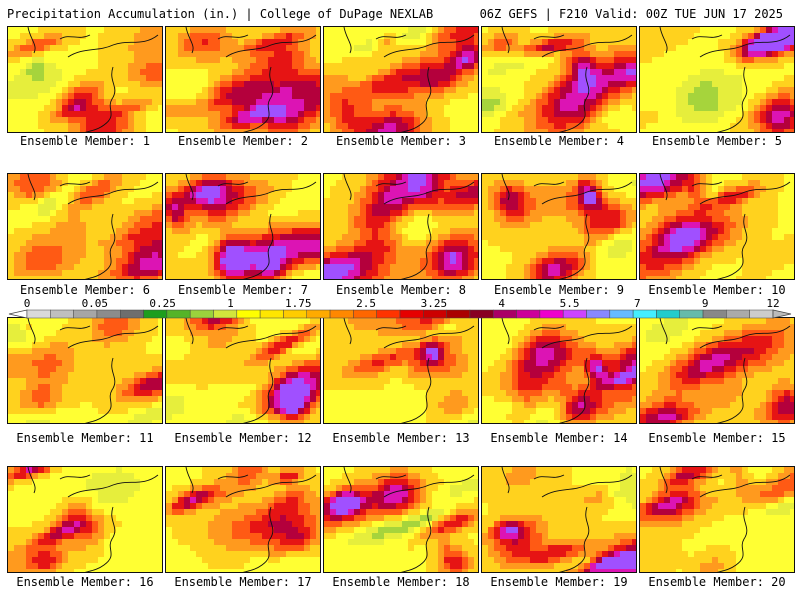 The image size is (800, 600). I want to click on ensemble-member-label: Ensemble Member: 8, so click(401, 290).